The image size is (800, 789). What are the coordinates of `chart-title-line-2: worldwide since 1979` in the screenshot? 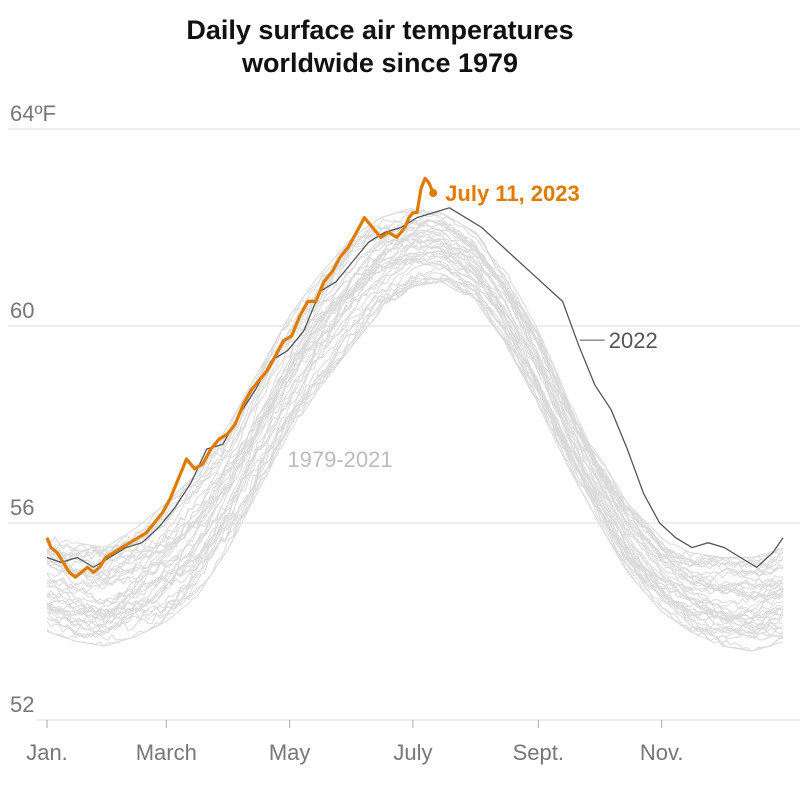 It's located at (380, 63).